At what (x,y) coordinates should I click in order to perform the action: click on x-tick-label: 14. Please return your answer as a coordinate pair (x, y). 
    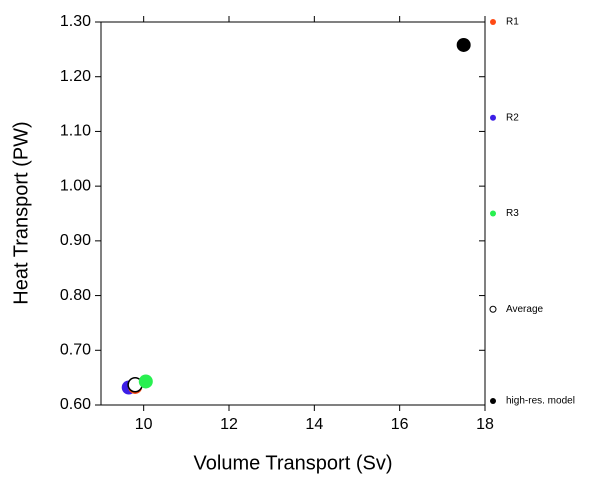
    Looking at the image, I should click on (314, 424).